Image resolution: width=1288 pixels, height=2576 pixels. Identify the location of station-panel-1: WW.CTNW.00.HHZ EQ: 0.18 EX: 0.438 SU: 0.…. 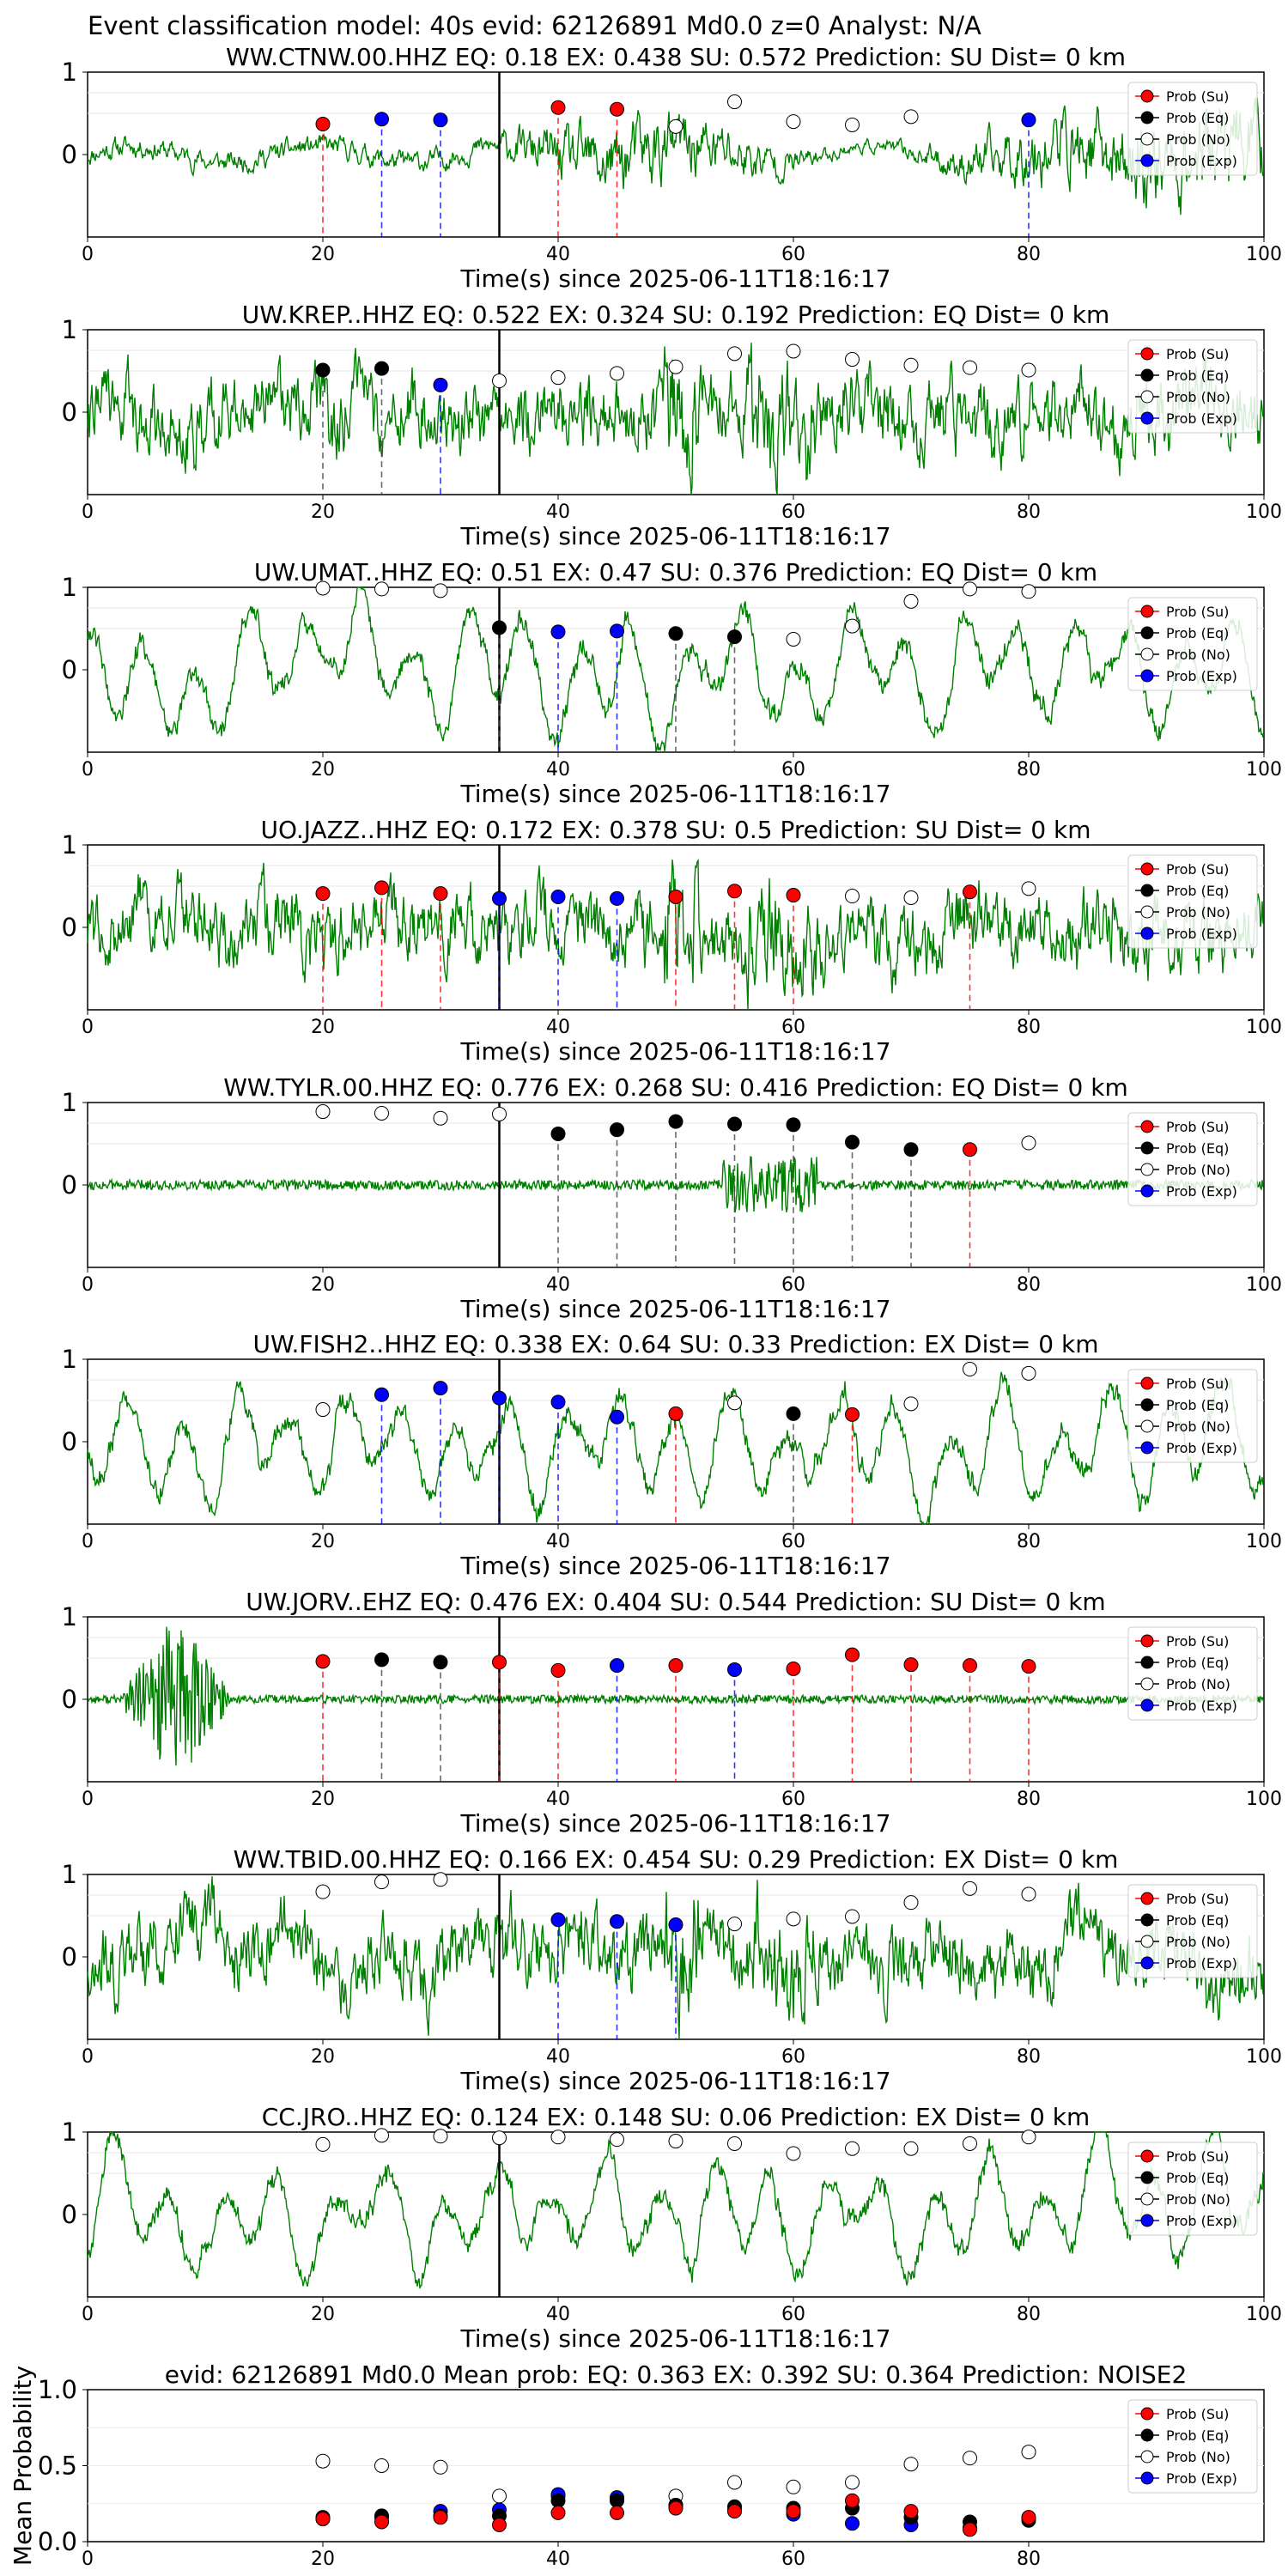
(672, 168).